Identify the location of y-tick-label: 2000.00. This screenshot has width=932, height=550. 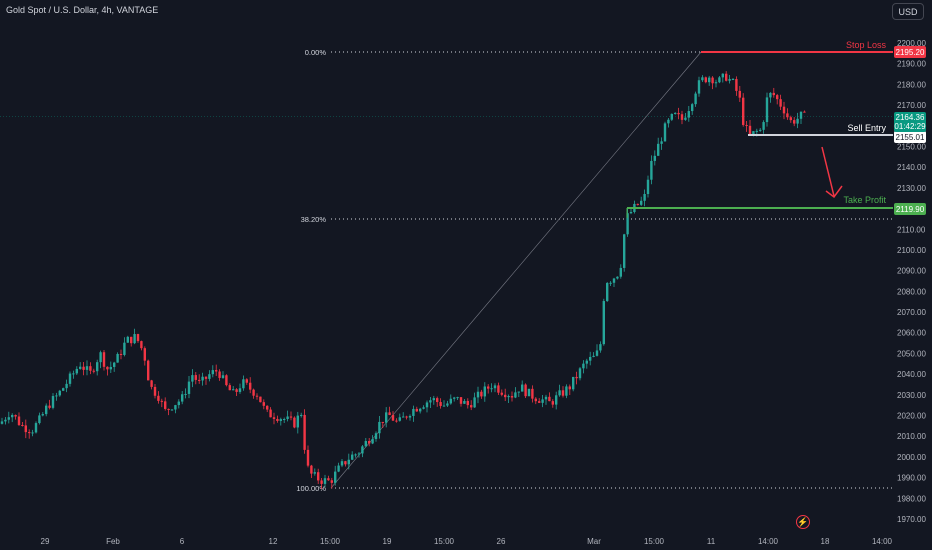
(911, 457).